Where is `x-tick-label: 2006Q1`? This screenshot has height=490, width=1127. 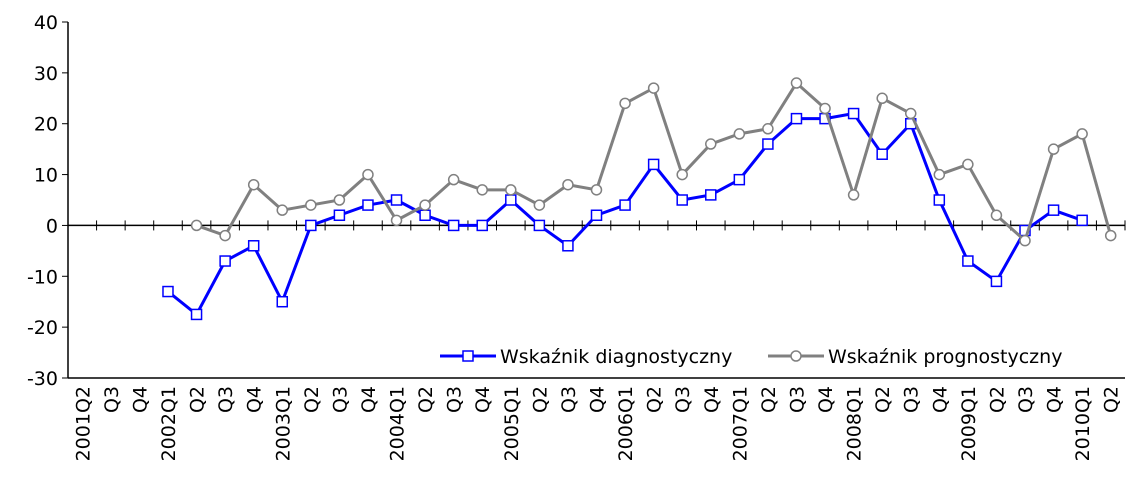 x-tick-label: 2006Q1 is located at coordinates (626, 423).